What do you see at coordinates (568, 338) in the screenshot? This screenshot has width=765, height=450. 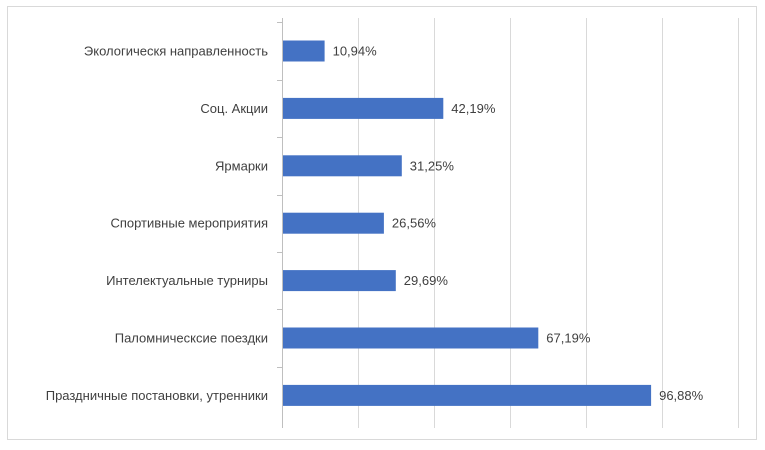 I see `data-label: 67,19%` at bounding box center [568, 338].